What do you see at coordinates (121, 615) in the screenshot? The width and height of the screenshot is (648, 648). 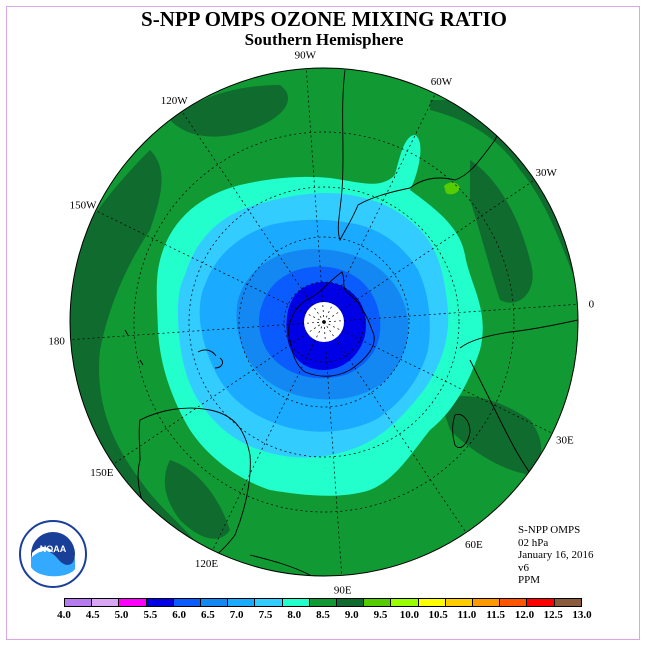 I see `legend-tick: 5.0` at bounding box center [121, 615].